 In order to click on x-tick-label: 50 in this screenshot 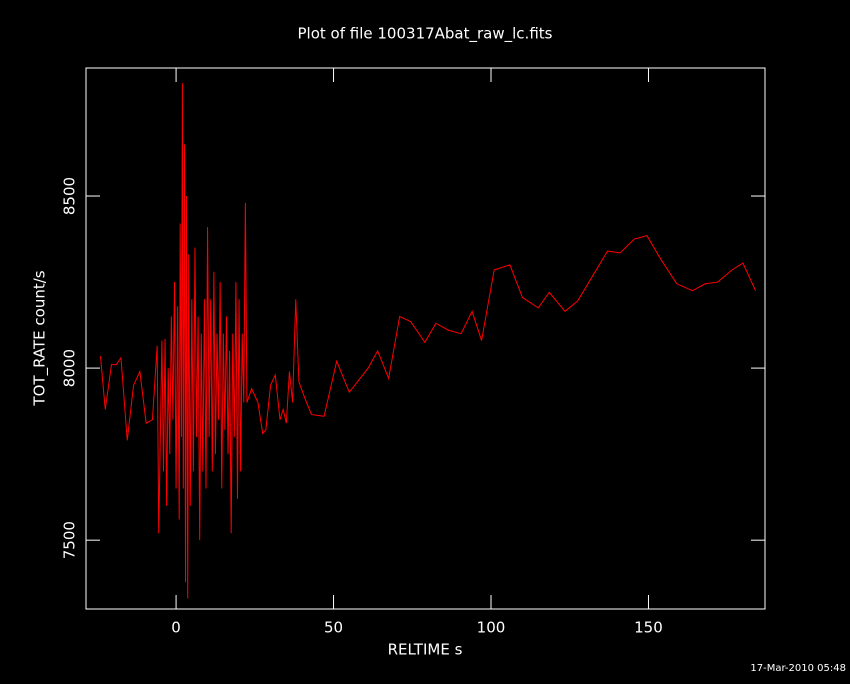, I will do `click(333, 628)`.